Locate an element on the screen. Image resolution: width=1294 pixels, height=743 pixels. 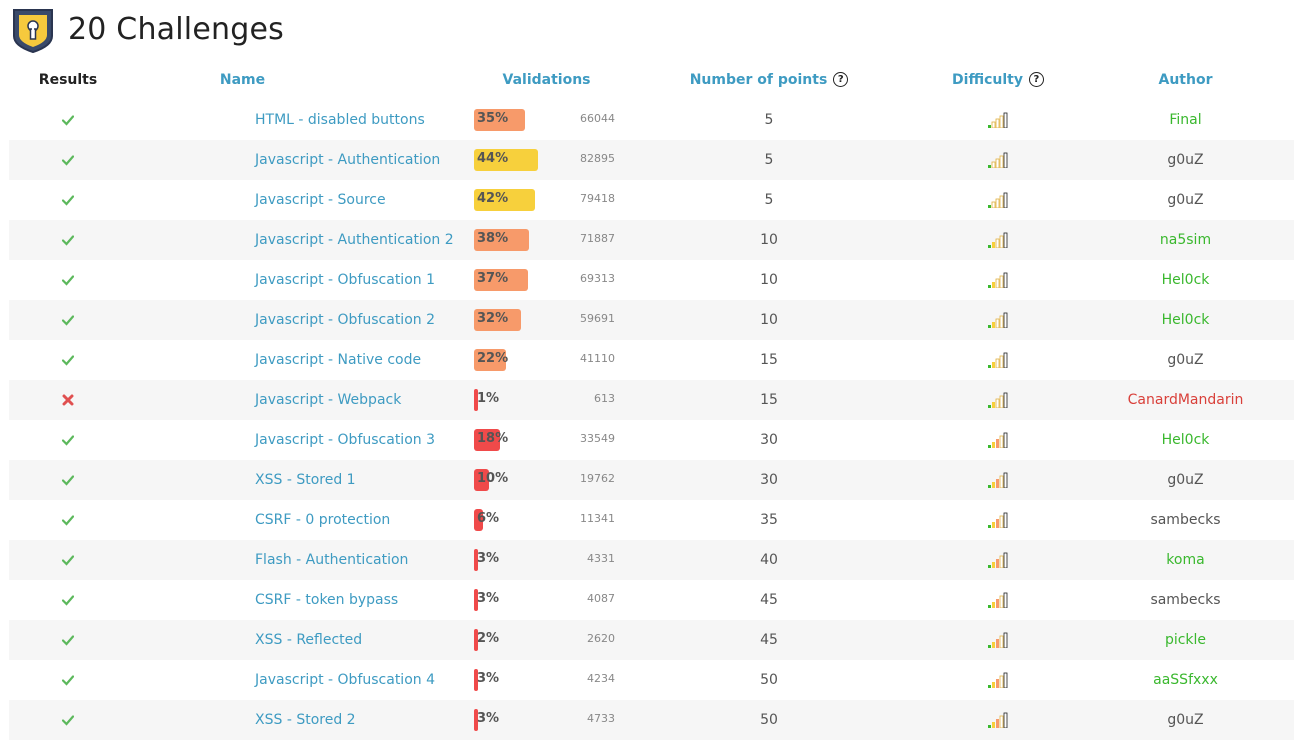
table-row: XSS - Reflected 2% 2620 45 pickle is located at coordinates (651, 640).